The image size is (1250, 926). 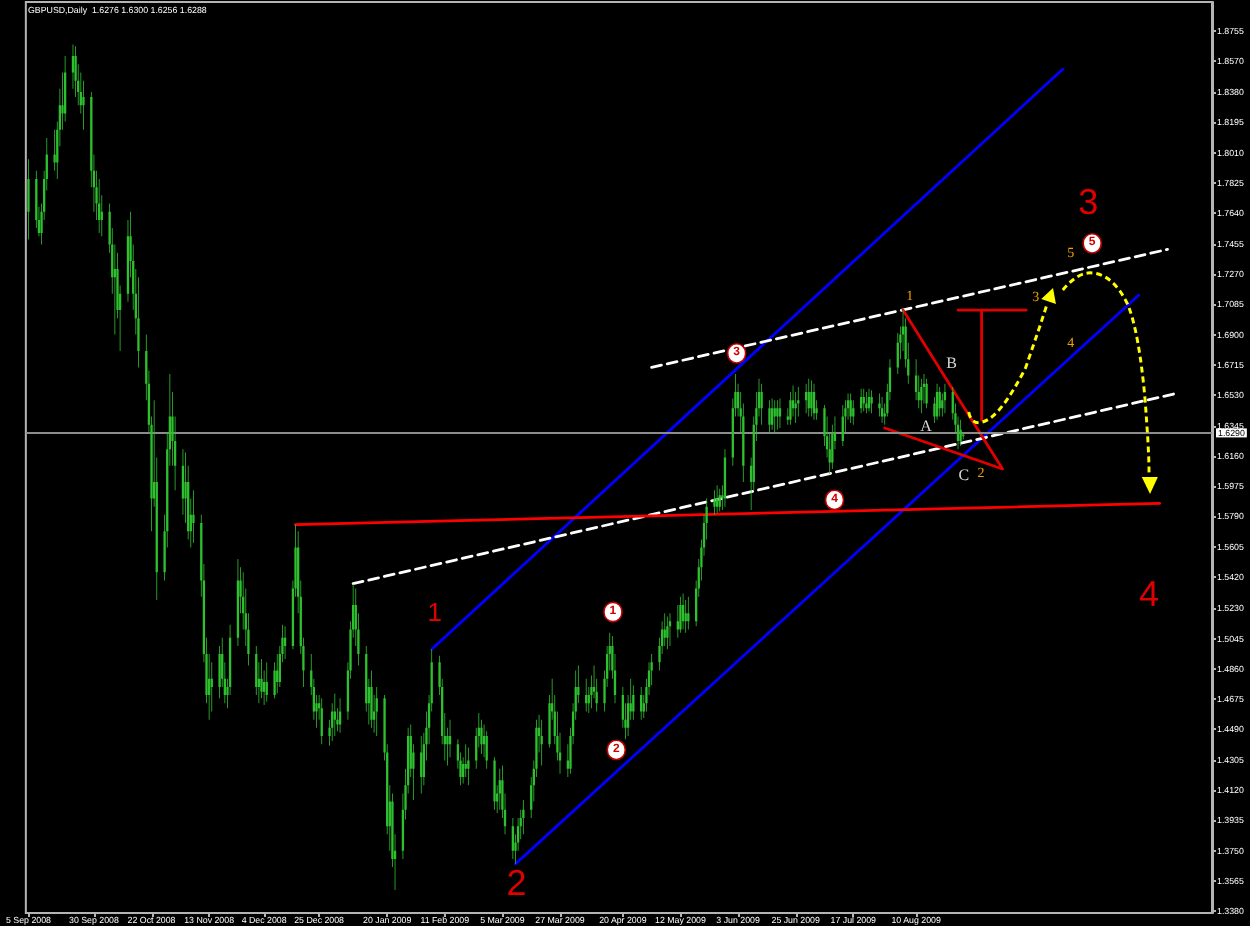 What do you see at coordinates (434, 612) in the screenshot?
I see `annotation: 1` at bounding box center [434, 612].